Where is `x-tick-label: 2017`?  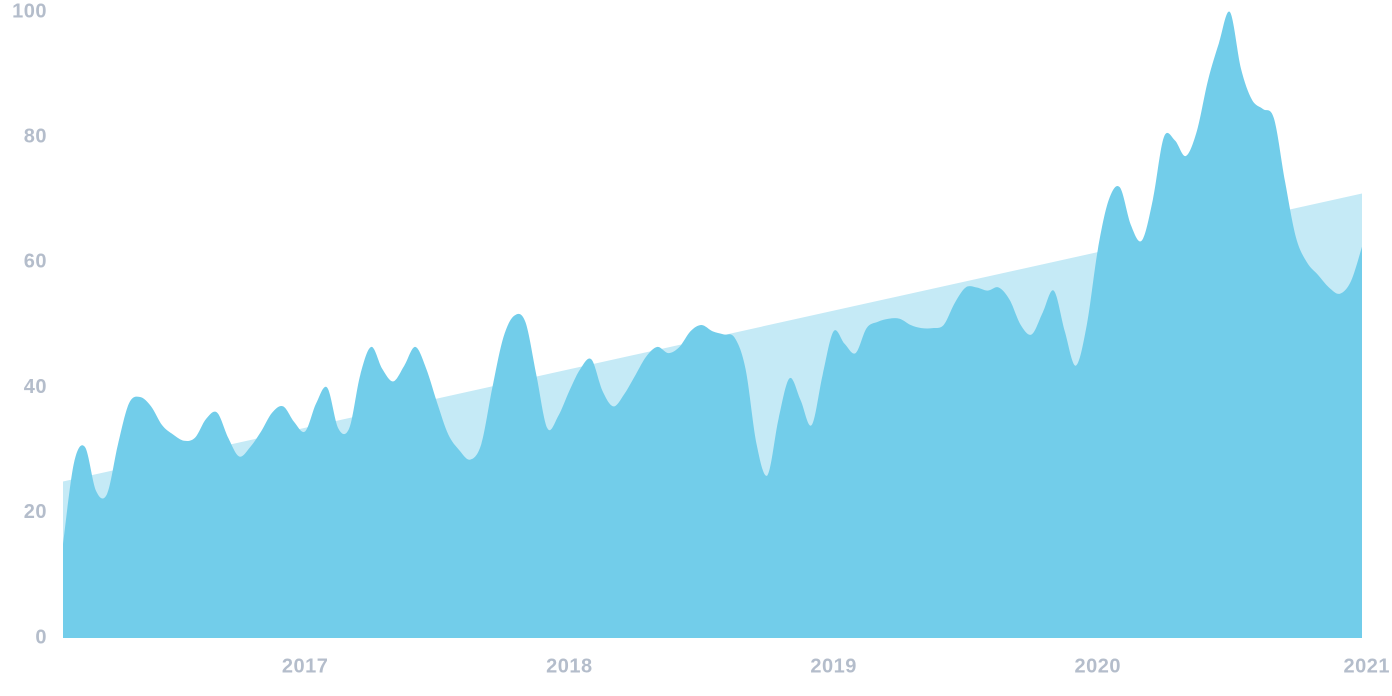
x-tick-label: 2017 is located at coordinates (305, 666).